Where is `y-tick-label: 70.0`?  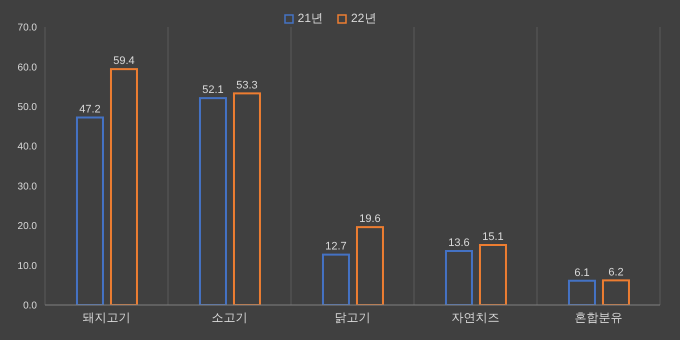
y-tick-label: 70.0 is located at coordinates (28, 28).